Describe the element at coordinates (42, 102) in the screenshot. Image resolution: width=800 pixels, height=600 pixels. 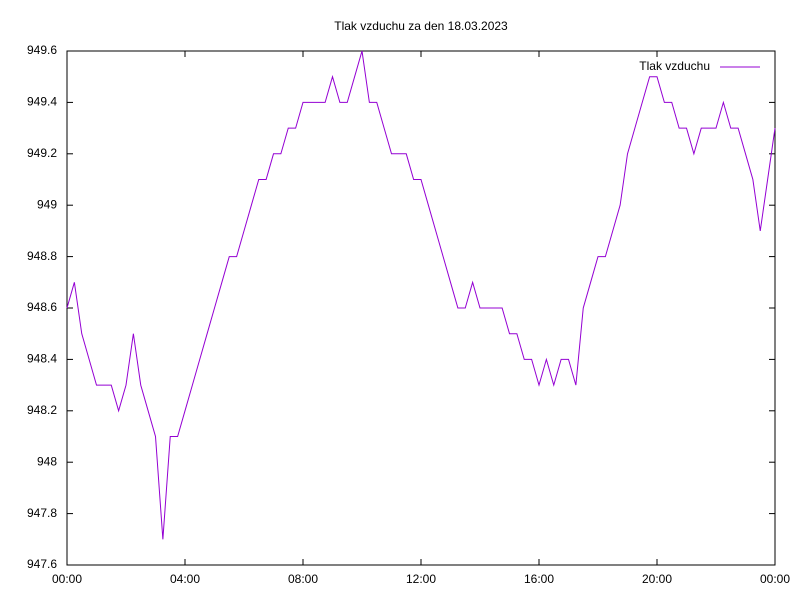
I see `y-tick-label: 949.4` at that location.